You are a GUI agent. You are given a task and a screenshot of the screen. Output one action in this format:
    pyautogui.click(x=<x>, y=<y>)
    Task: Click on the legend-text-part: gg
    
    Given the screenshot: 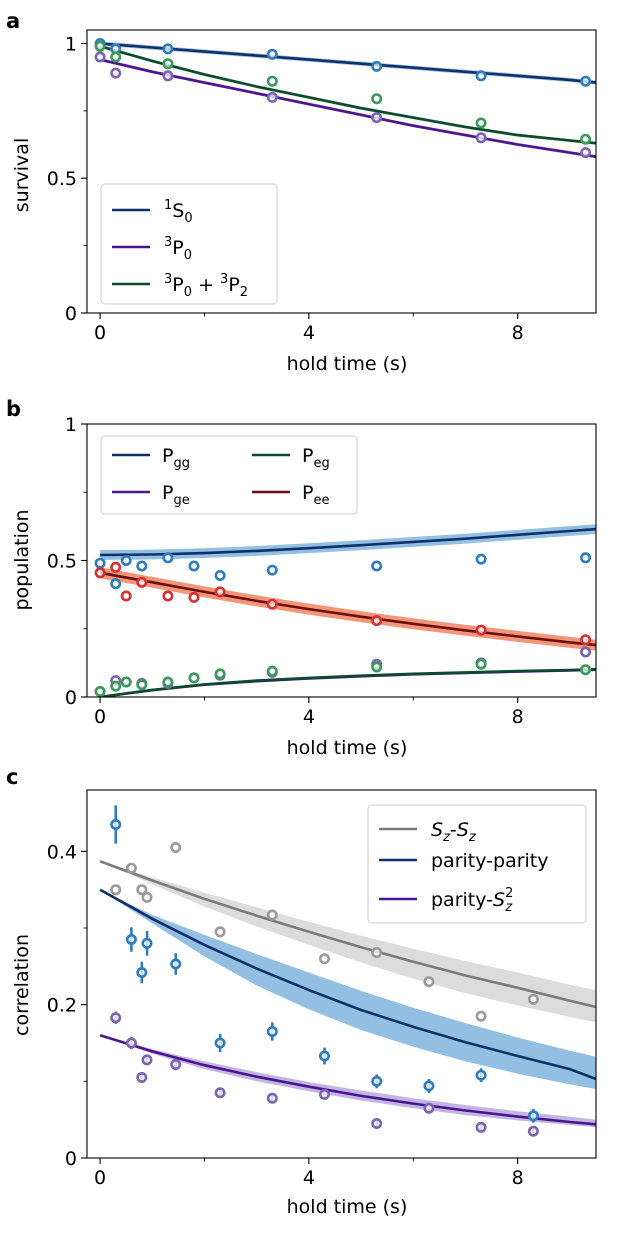 What is the action you would take?
    pyautogui.click(x=181, y=463)
    